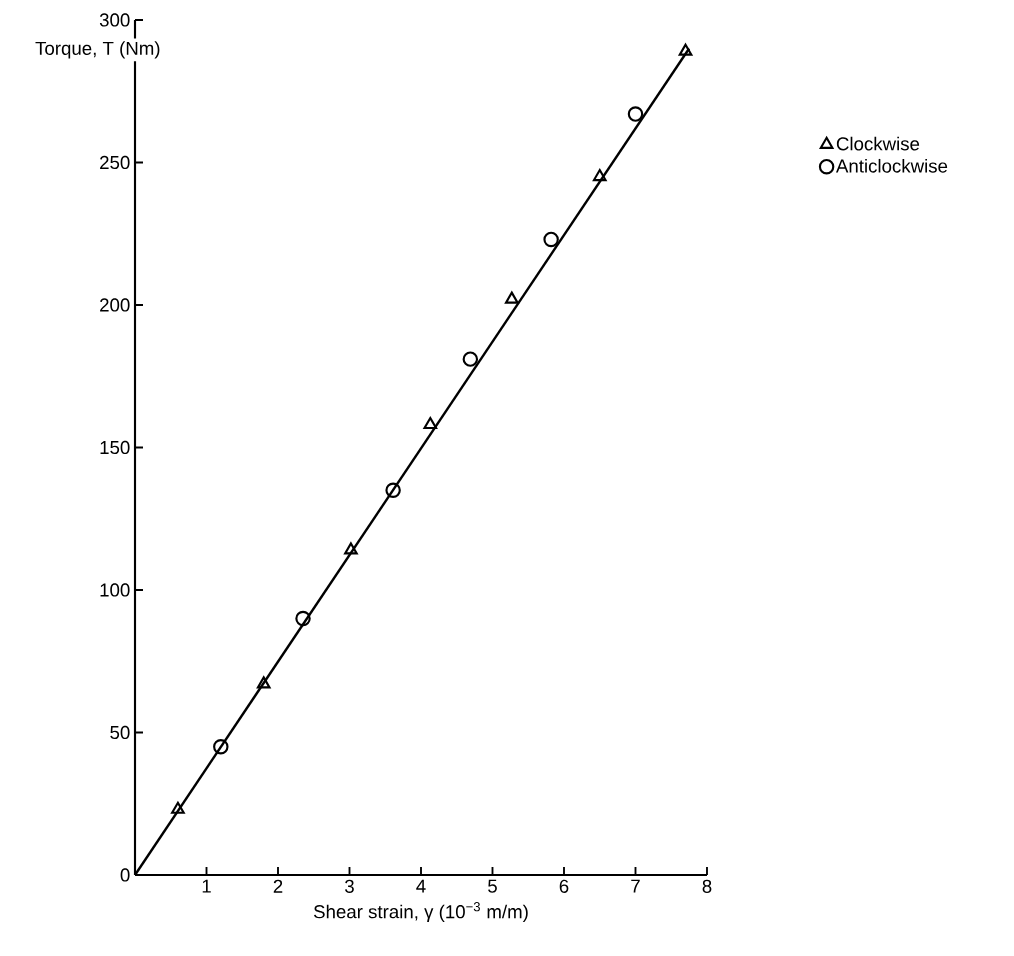 The height and width of the screenshot is (956, 1014). What do you see at coordinates (120, 732) in the screenshot?
I see `y-tick-label: 50` at bounding box center [120, 732].